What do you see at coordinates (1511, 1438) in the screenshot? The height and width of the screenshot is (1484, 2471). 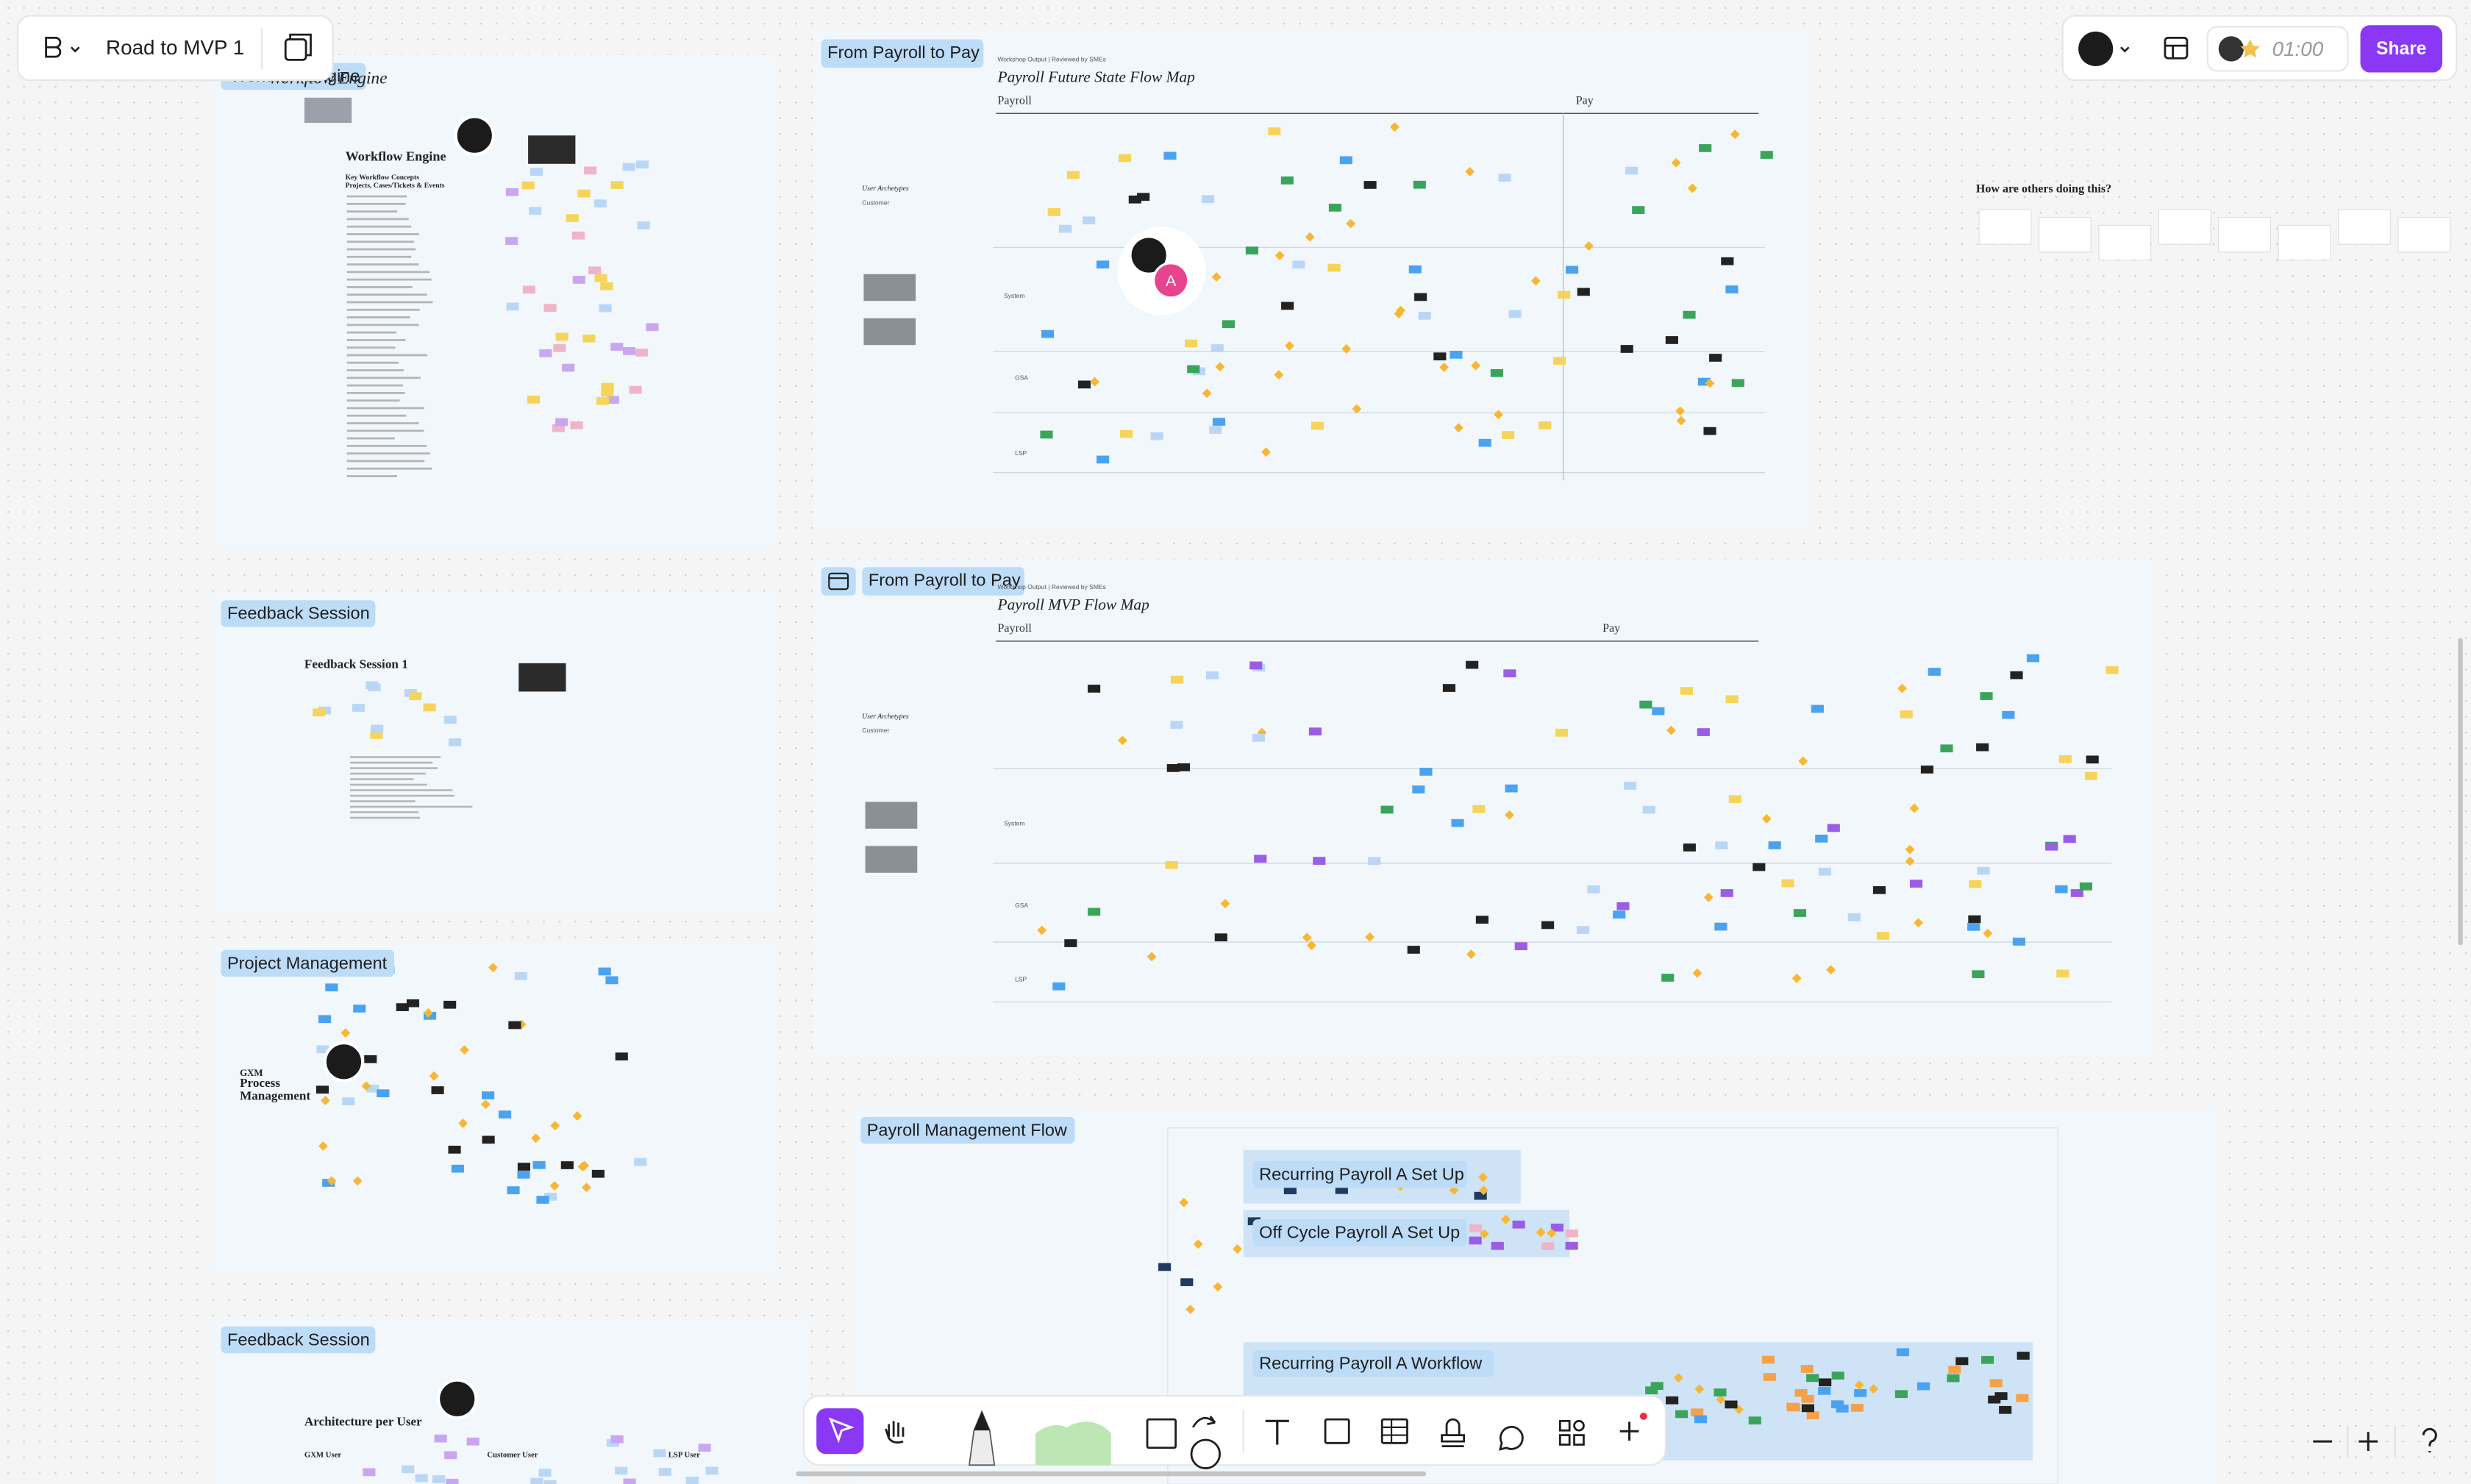 I see `comment-tool` at bounding box center [1511, 1438].